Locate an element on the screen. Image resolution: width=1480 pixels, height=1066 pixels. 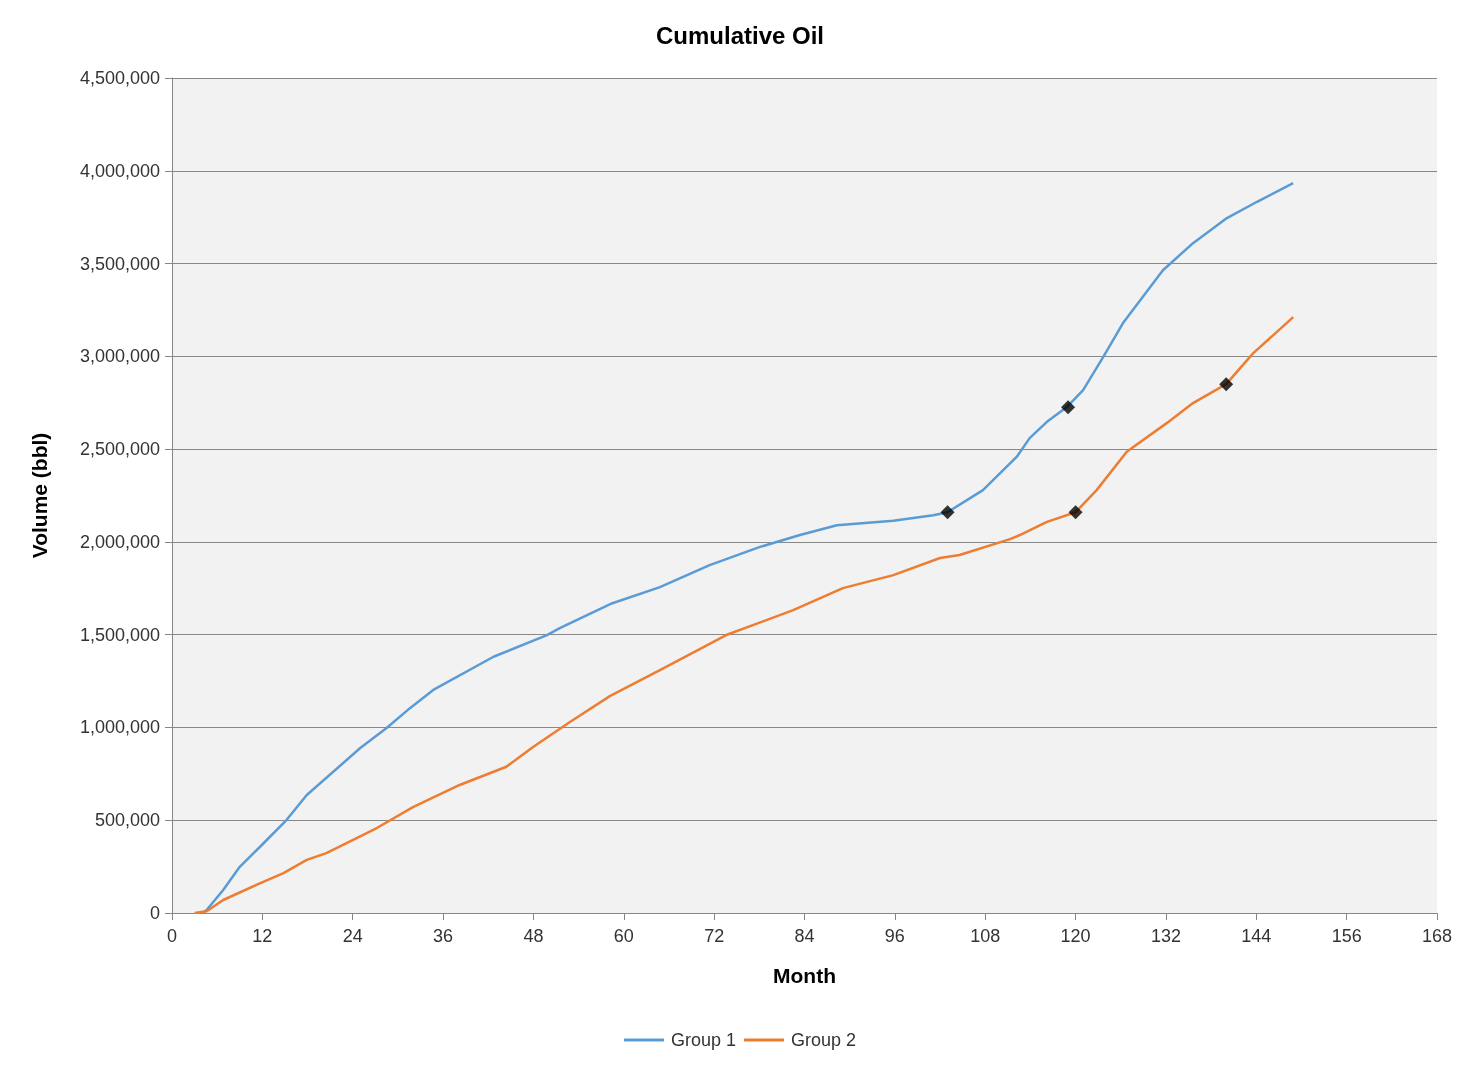
legend-label: Group 1 is located at coordinates (703, 1040).